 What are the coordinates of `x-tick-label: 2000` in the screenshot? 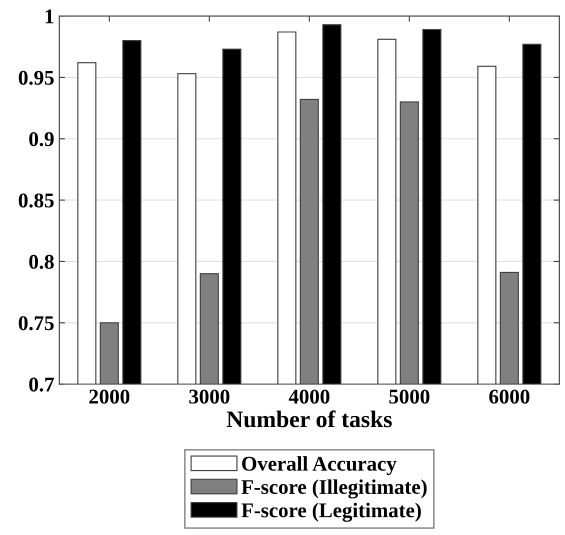 It's located at (109, 397).